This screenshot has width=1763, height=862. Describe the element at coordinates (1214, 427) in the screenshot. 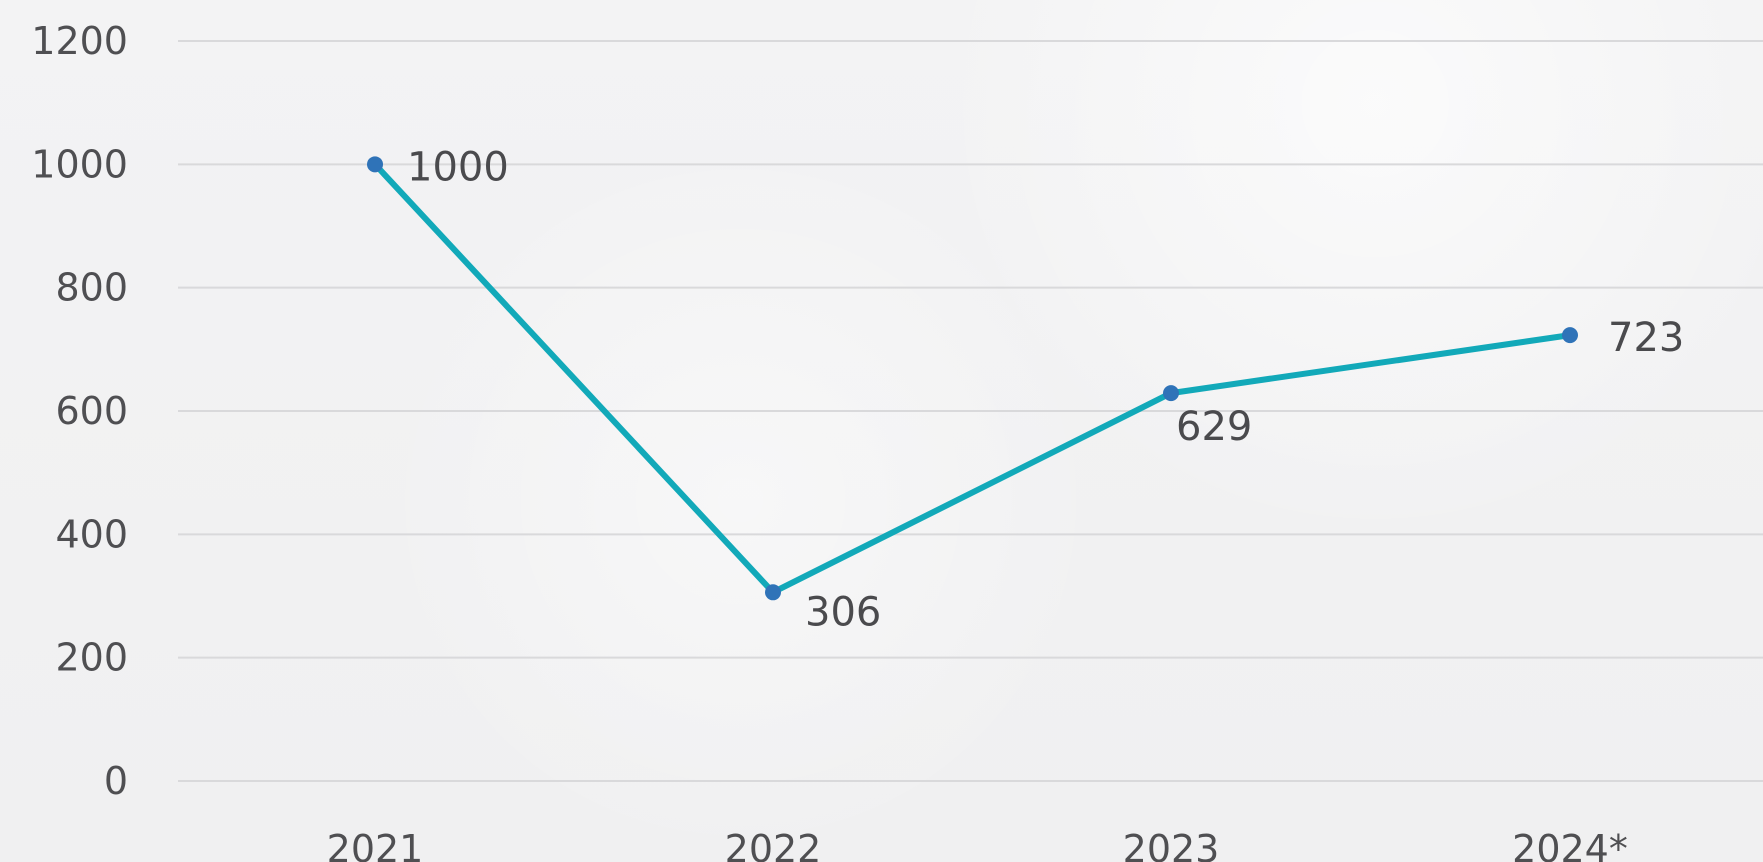

I see `data-label-2023: 629` at that location.